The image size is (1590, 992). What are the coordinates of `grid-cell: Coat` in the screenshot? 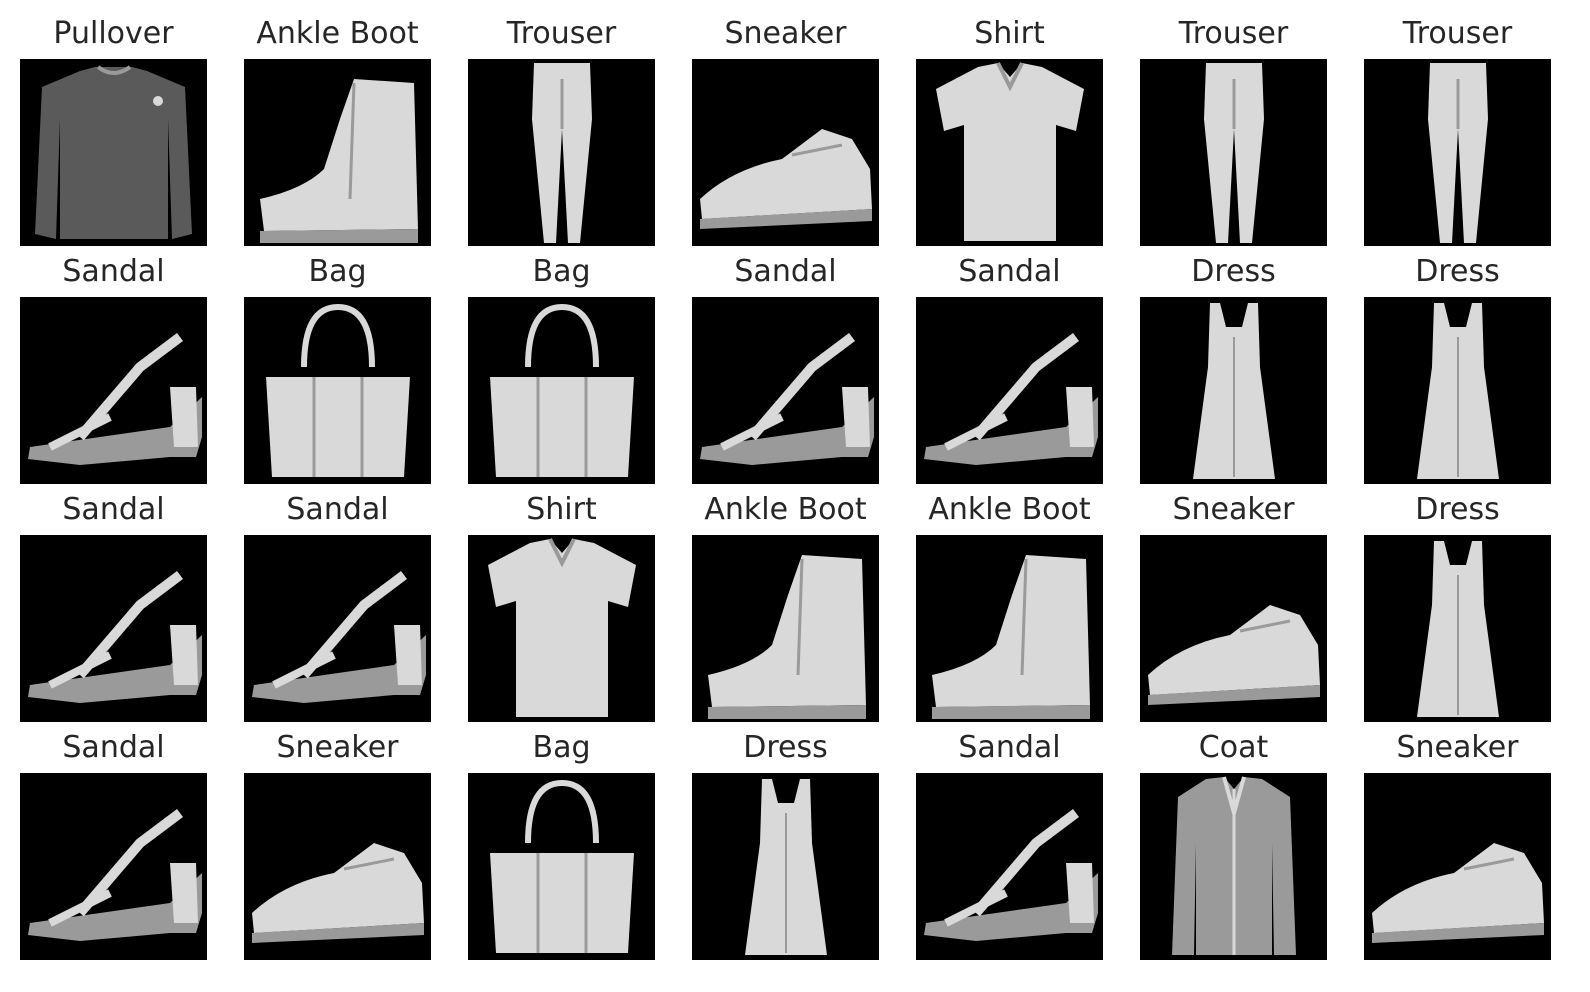 It's located at (1233, 843).